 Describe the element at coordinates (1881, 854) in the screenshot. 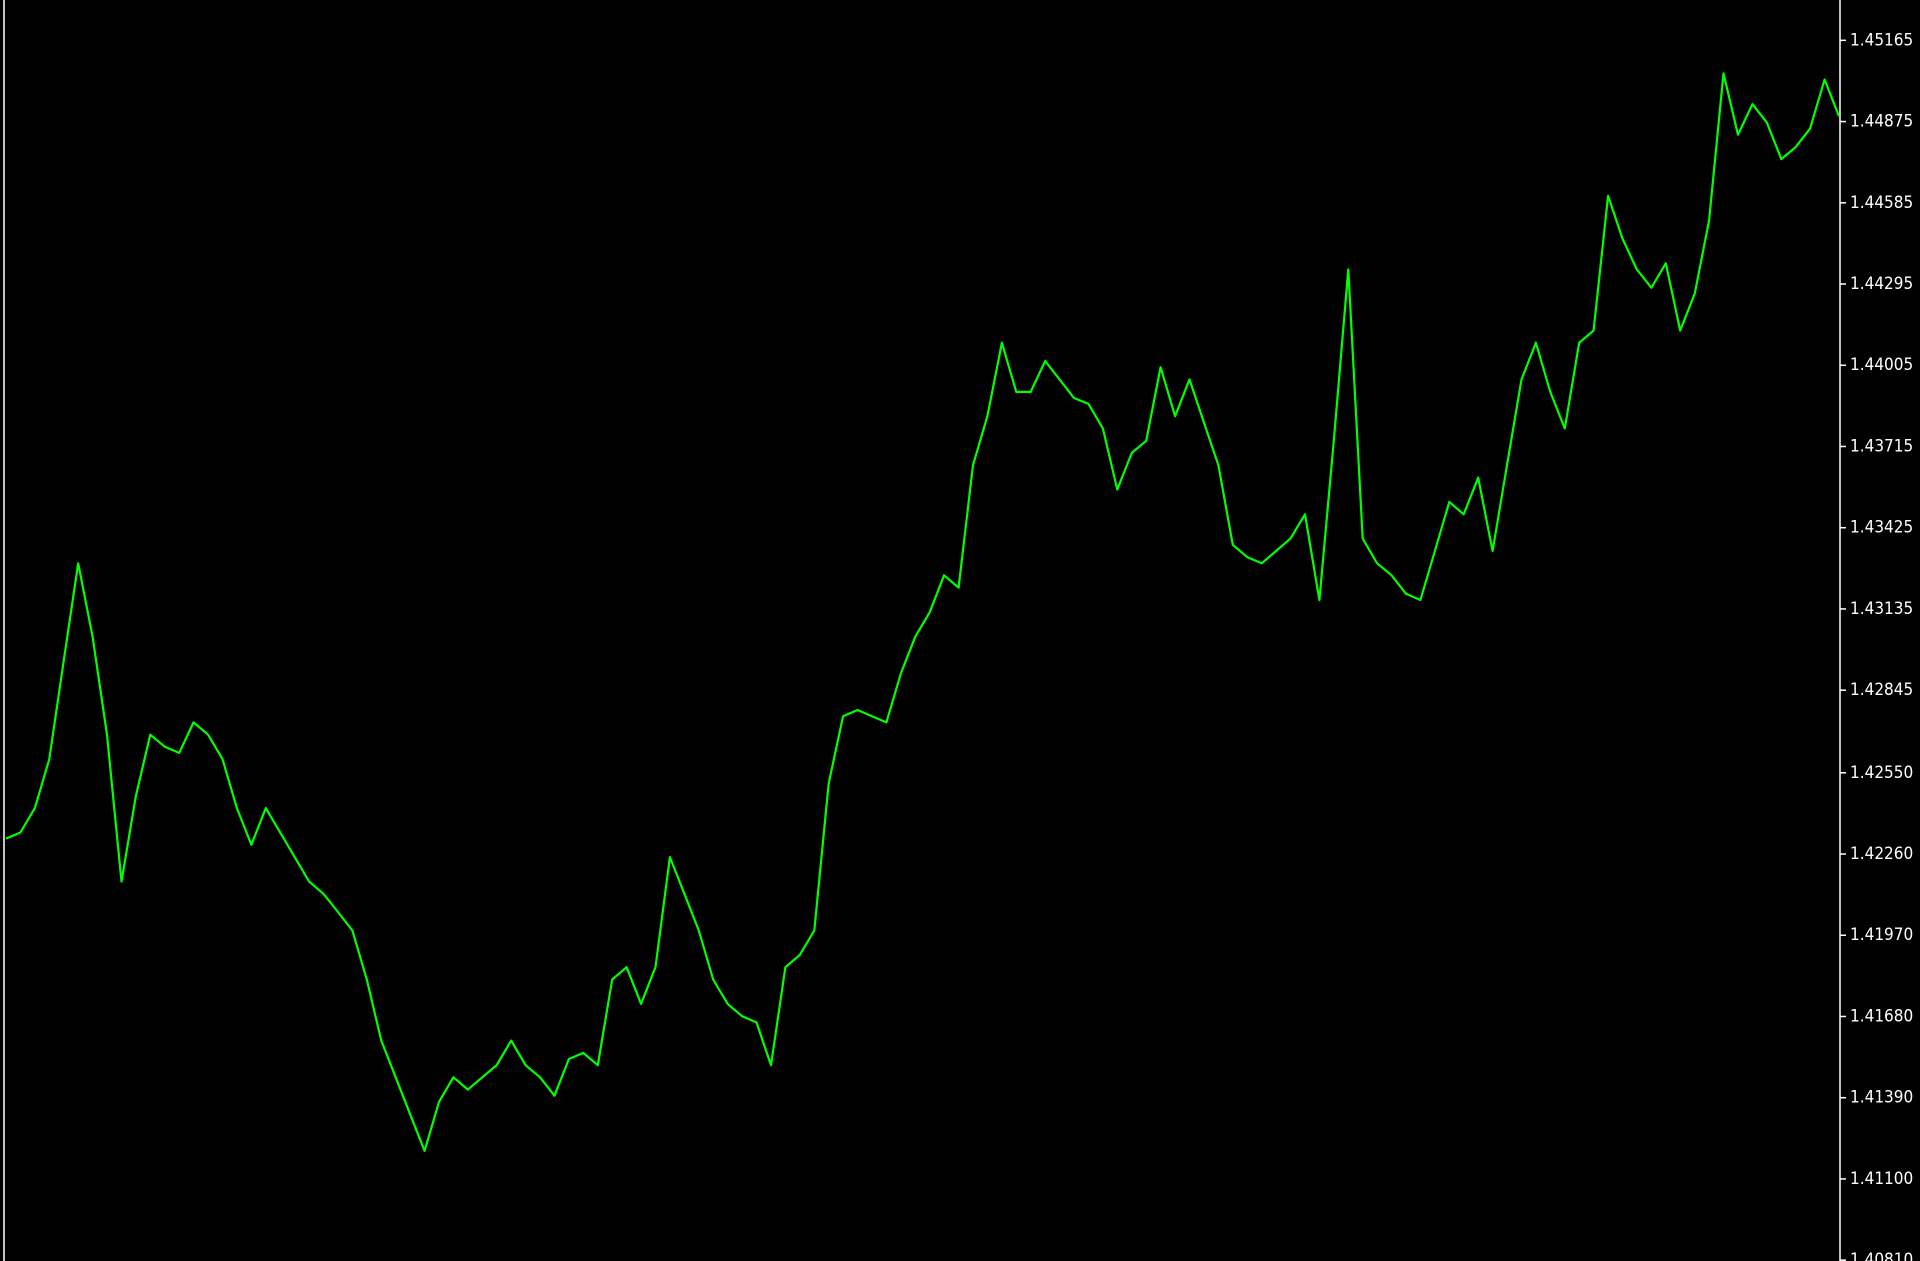

I see `y-tick-label: 1.42260` at that location.